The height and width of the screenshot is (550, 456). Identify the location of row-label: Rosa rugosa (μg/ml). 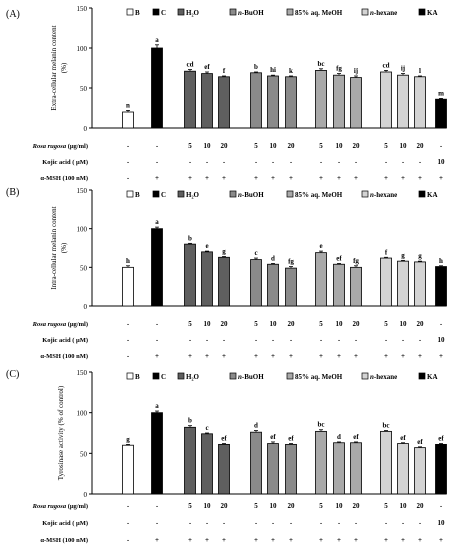
(60, 146).